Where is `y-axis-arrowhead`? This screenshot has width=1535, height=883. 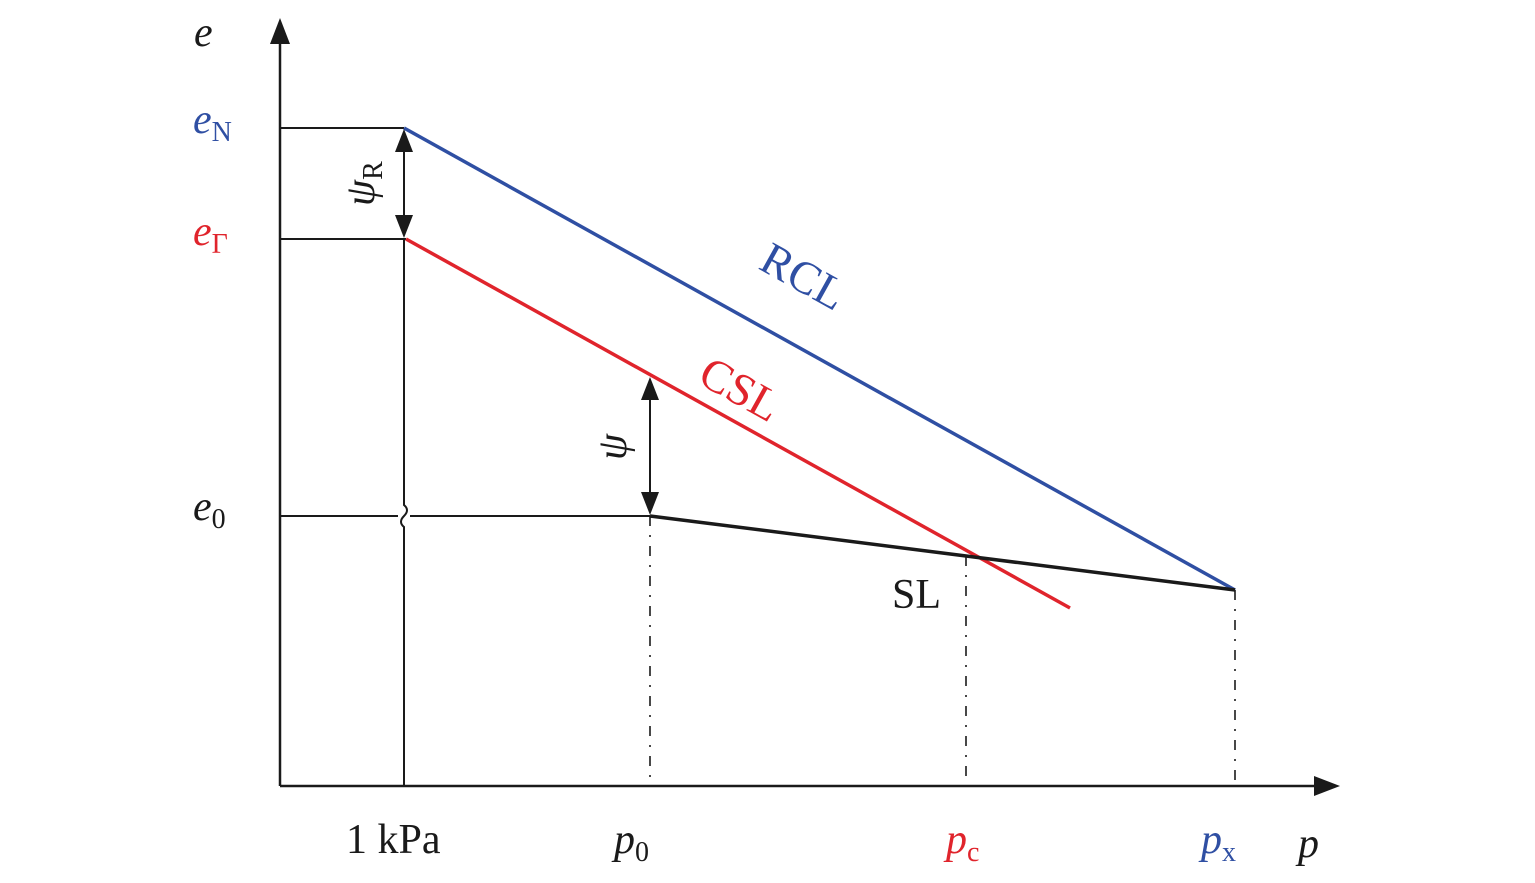
y-axis-arrowhead is located at coordinates (280, 31).